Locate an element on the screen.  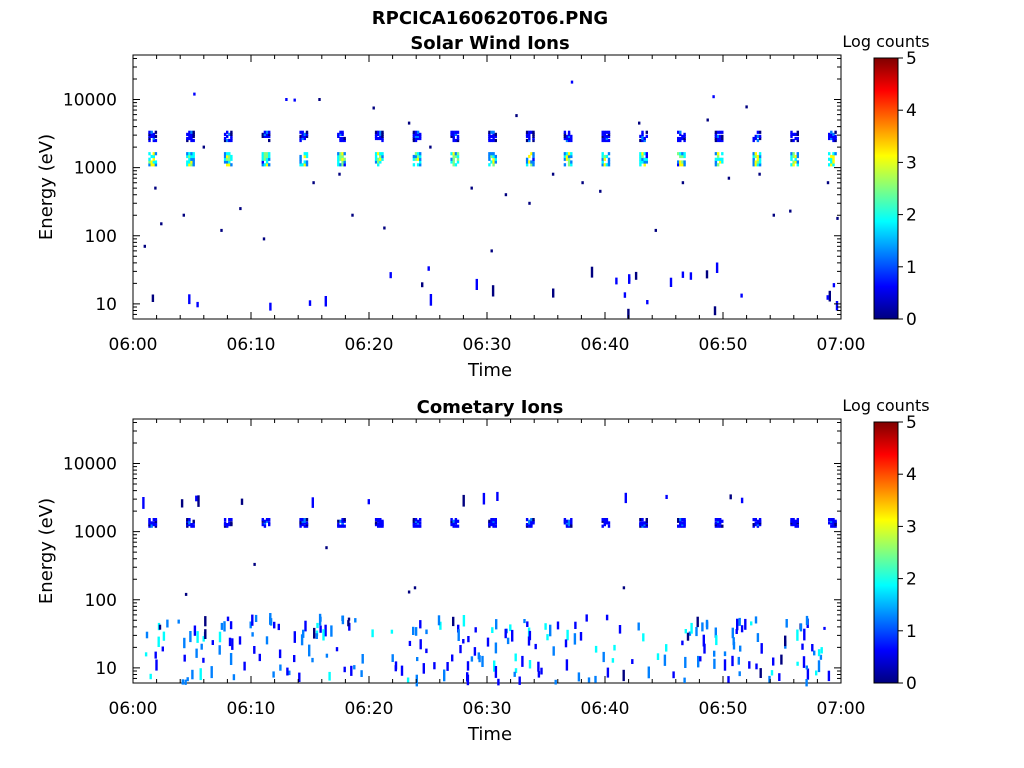
y-axis-label: Energy (eV) is located at coordinates (46, 551).